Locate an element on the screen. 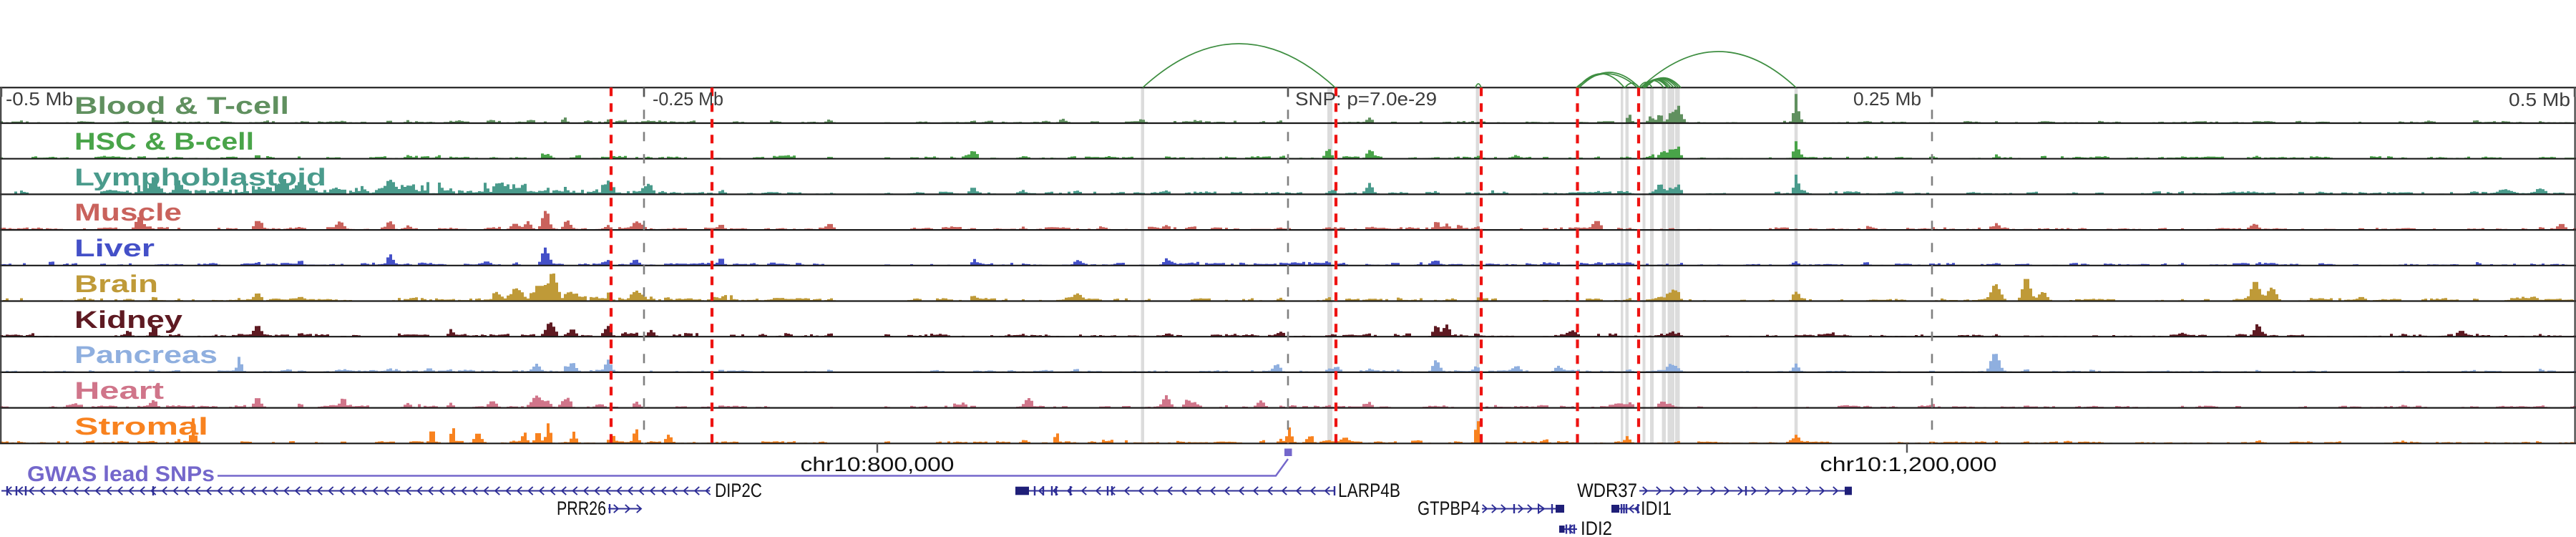 The image size is (2576, 537). svg-text: -0.25 Mb is located at coordinates (688, 99).